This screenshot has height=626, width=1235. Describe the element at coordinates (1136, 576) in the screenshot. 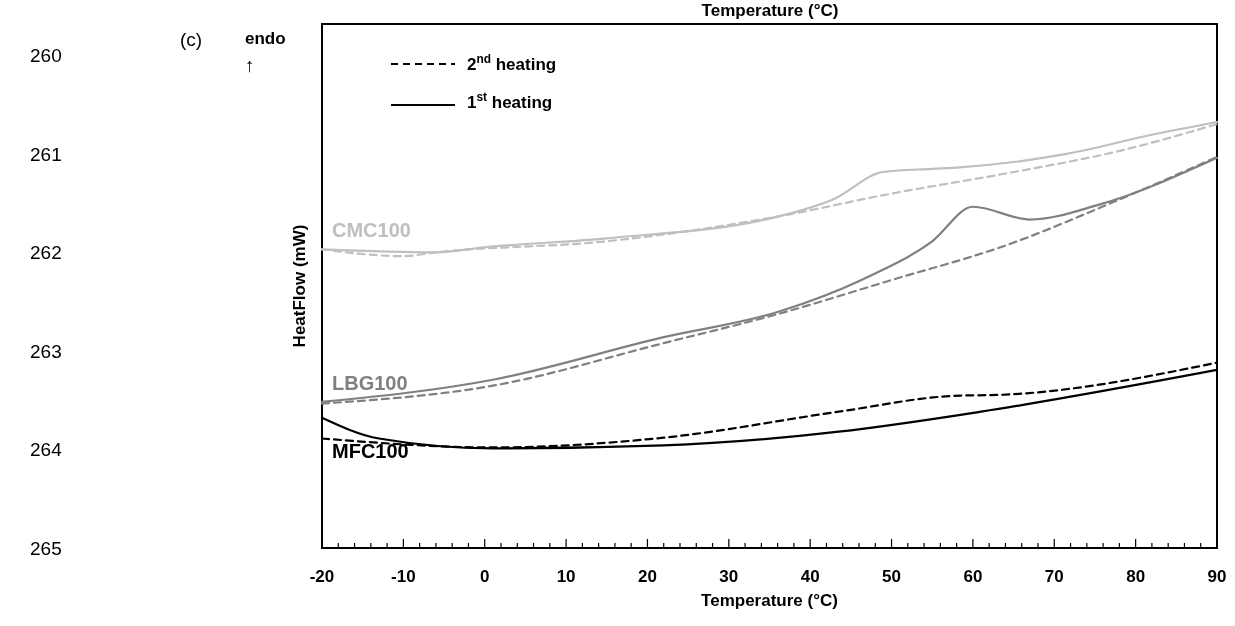

I see `x-tick-label: 80` at that location.